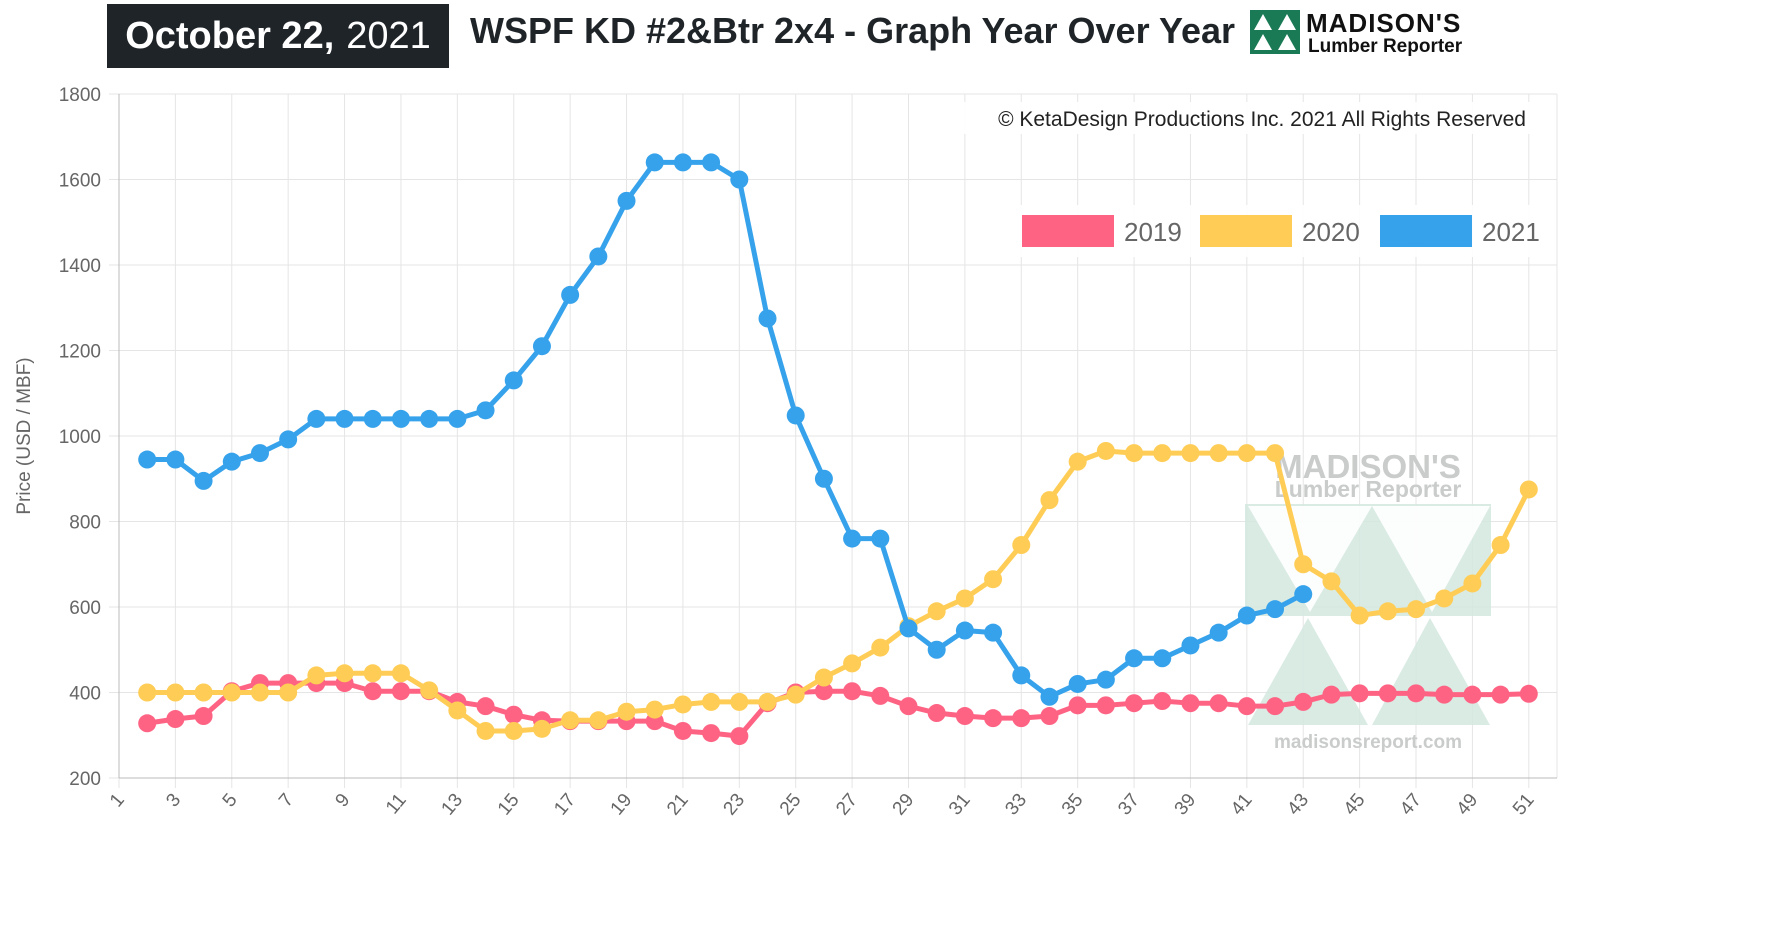  What do you see at coordinates (1073, 805) in the screenshot?
I see `x-tick-label: 35` at bounding box center [1073, 805].